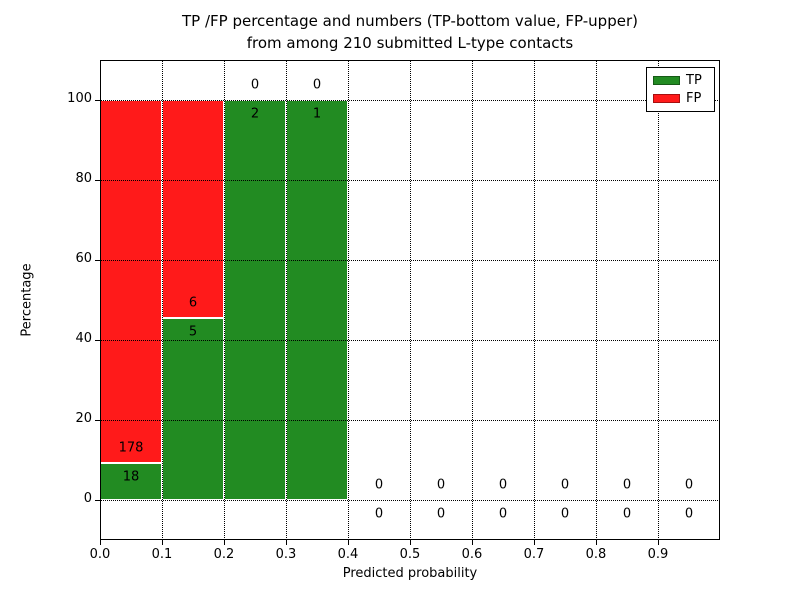 This screenshot has width=800, height=600. Describe the element at coordinates (83, 258) in the screenshot. I see `y-tick-label: 60` at that location.